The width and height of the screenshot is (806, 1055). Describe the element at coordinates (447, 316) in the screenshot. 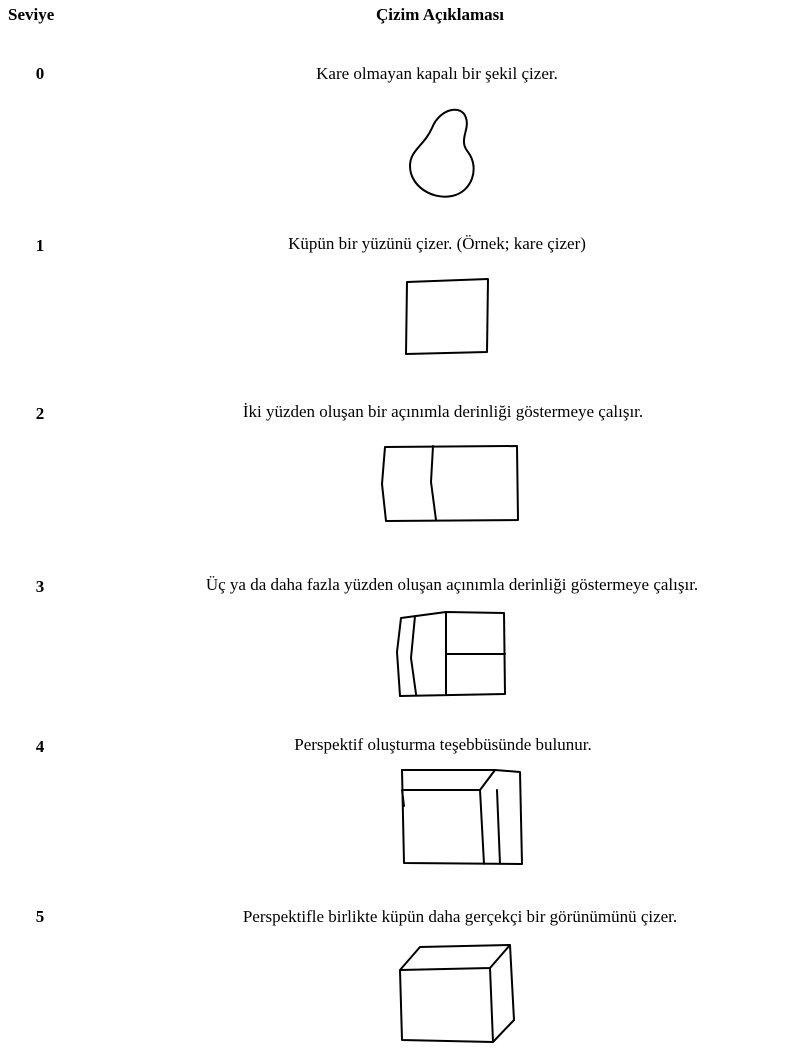

I see `square-drawing` at that location.